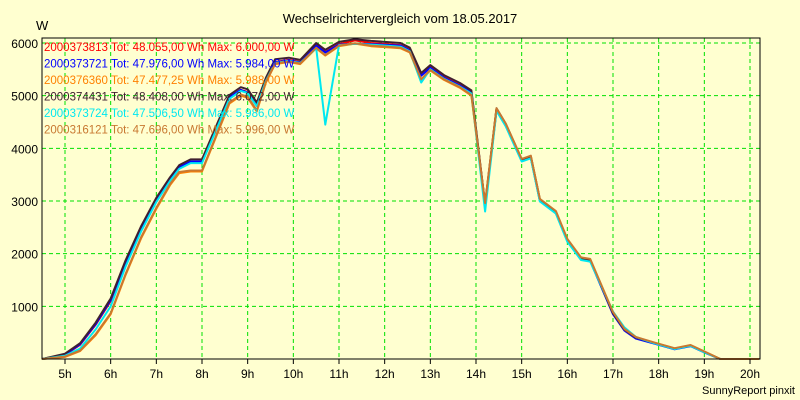 The image size is (800, 400). Describe the element at coordinates (385, 374) in the screenshot. I see `x-tick-label: 12h` at that location.